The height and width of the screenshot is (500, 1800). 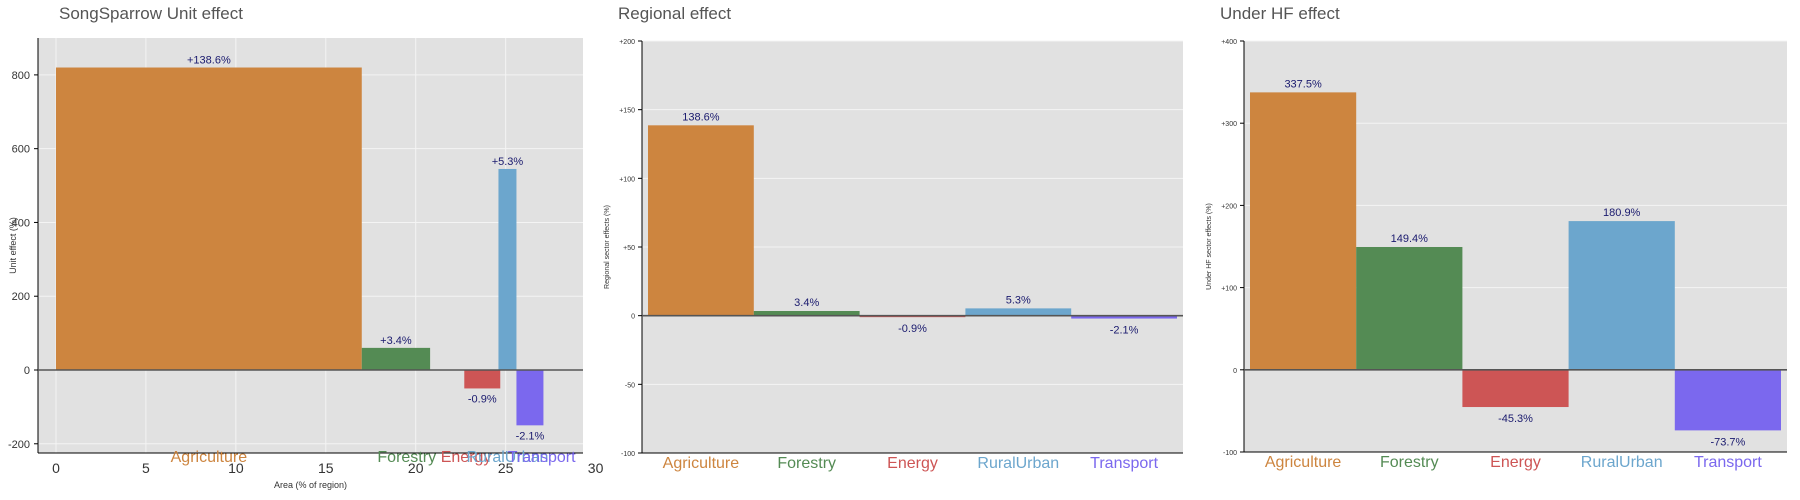 What do you see at coordinates (508, 162) in the screenshot?
I see `data-label-ruralurban: +5.3%` at bounding box center [508, 162].